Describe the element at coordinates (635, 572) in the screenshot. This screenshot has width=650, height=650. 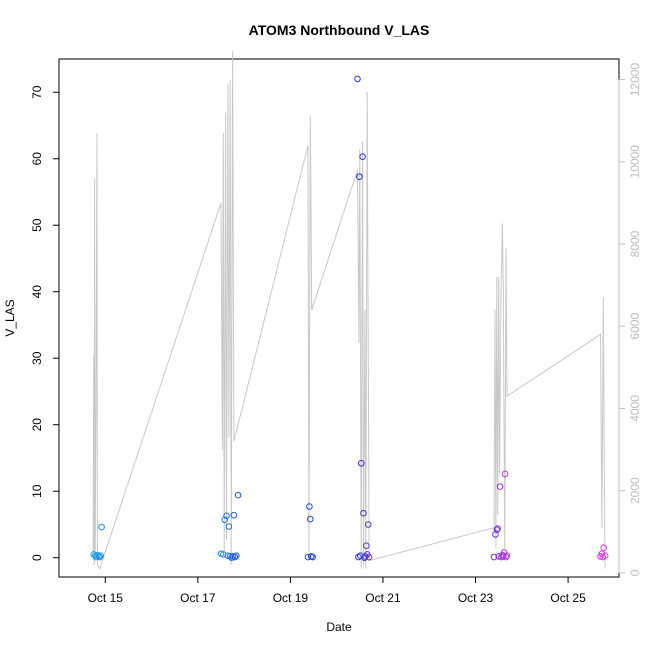
I see `y2-tick-label: 0` at that location.